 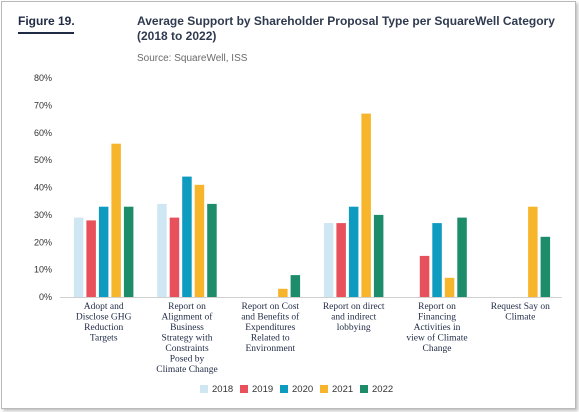 I want to click on y-tick-label: 50%, so click(x=43, y=160).